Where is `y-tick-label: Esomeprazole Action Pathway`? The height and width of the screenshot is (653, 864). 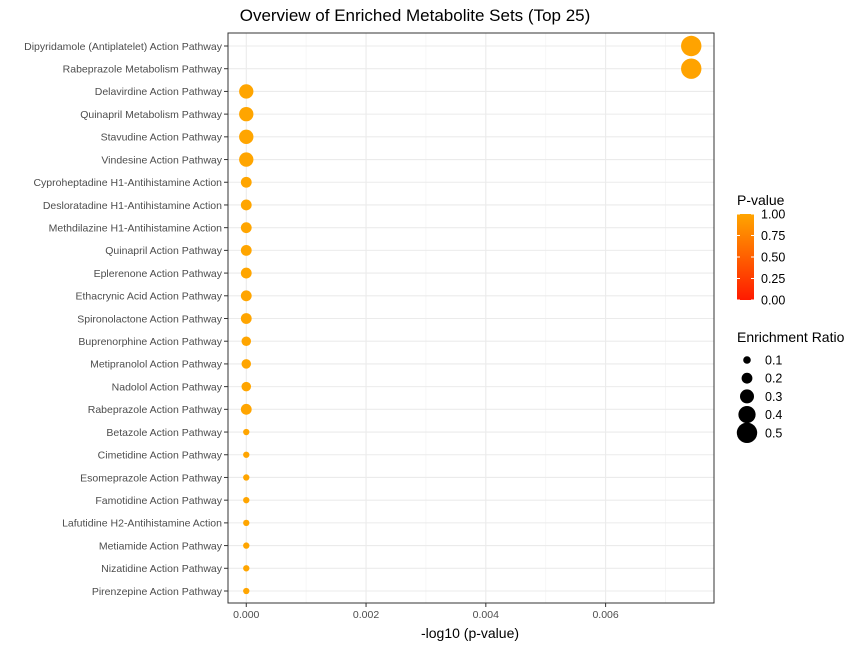
y-tick-label: Esomeprazole Action Pathway is located at coordinates (151, 478).